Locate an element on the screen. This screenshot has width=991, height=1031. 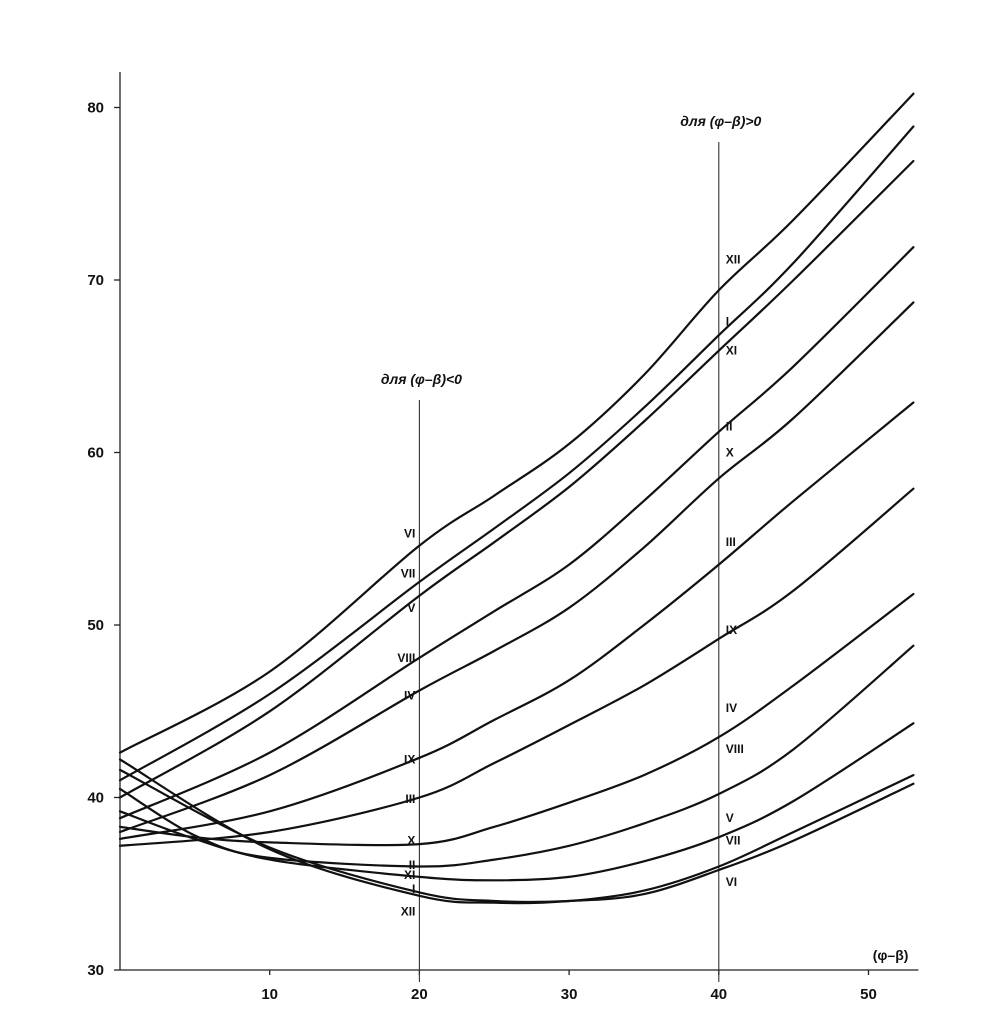
y-tick-label: 50 is located at coordinates (95, 625).